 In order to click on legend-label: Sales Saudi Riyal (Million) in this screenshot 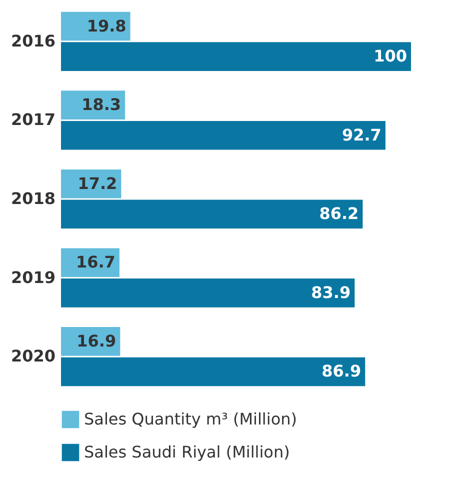, I will do `click(187, 452)`.